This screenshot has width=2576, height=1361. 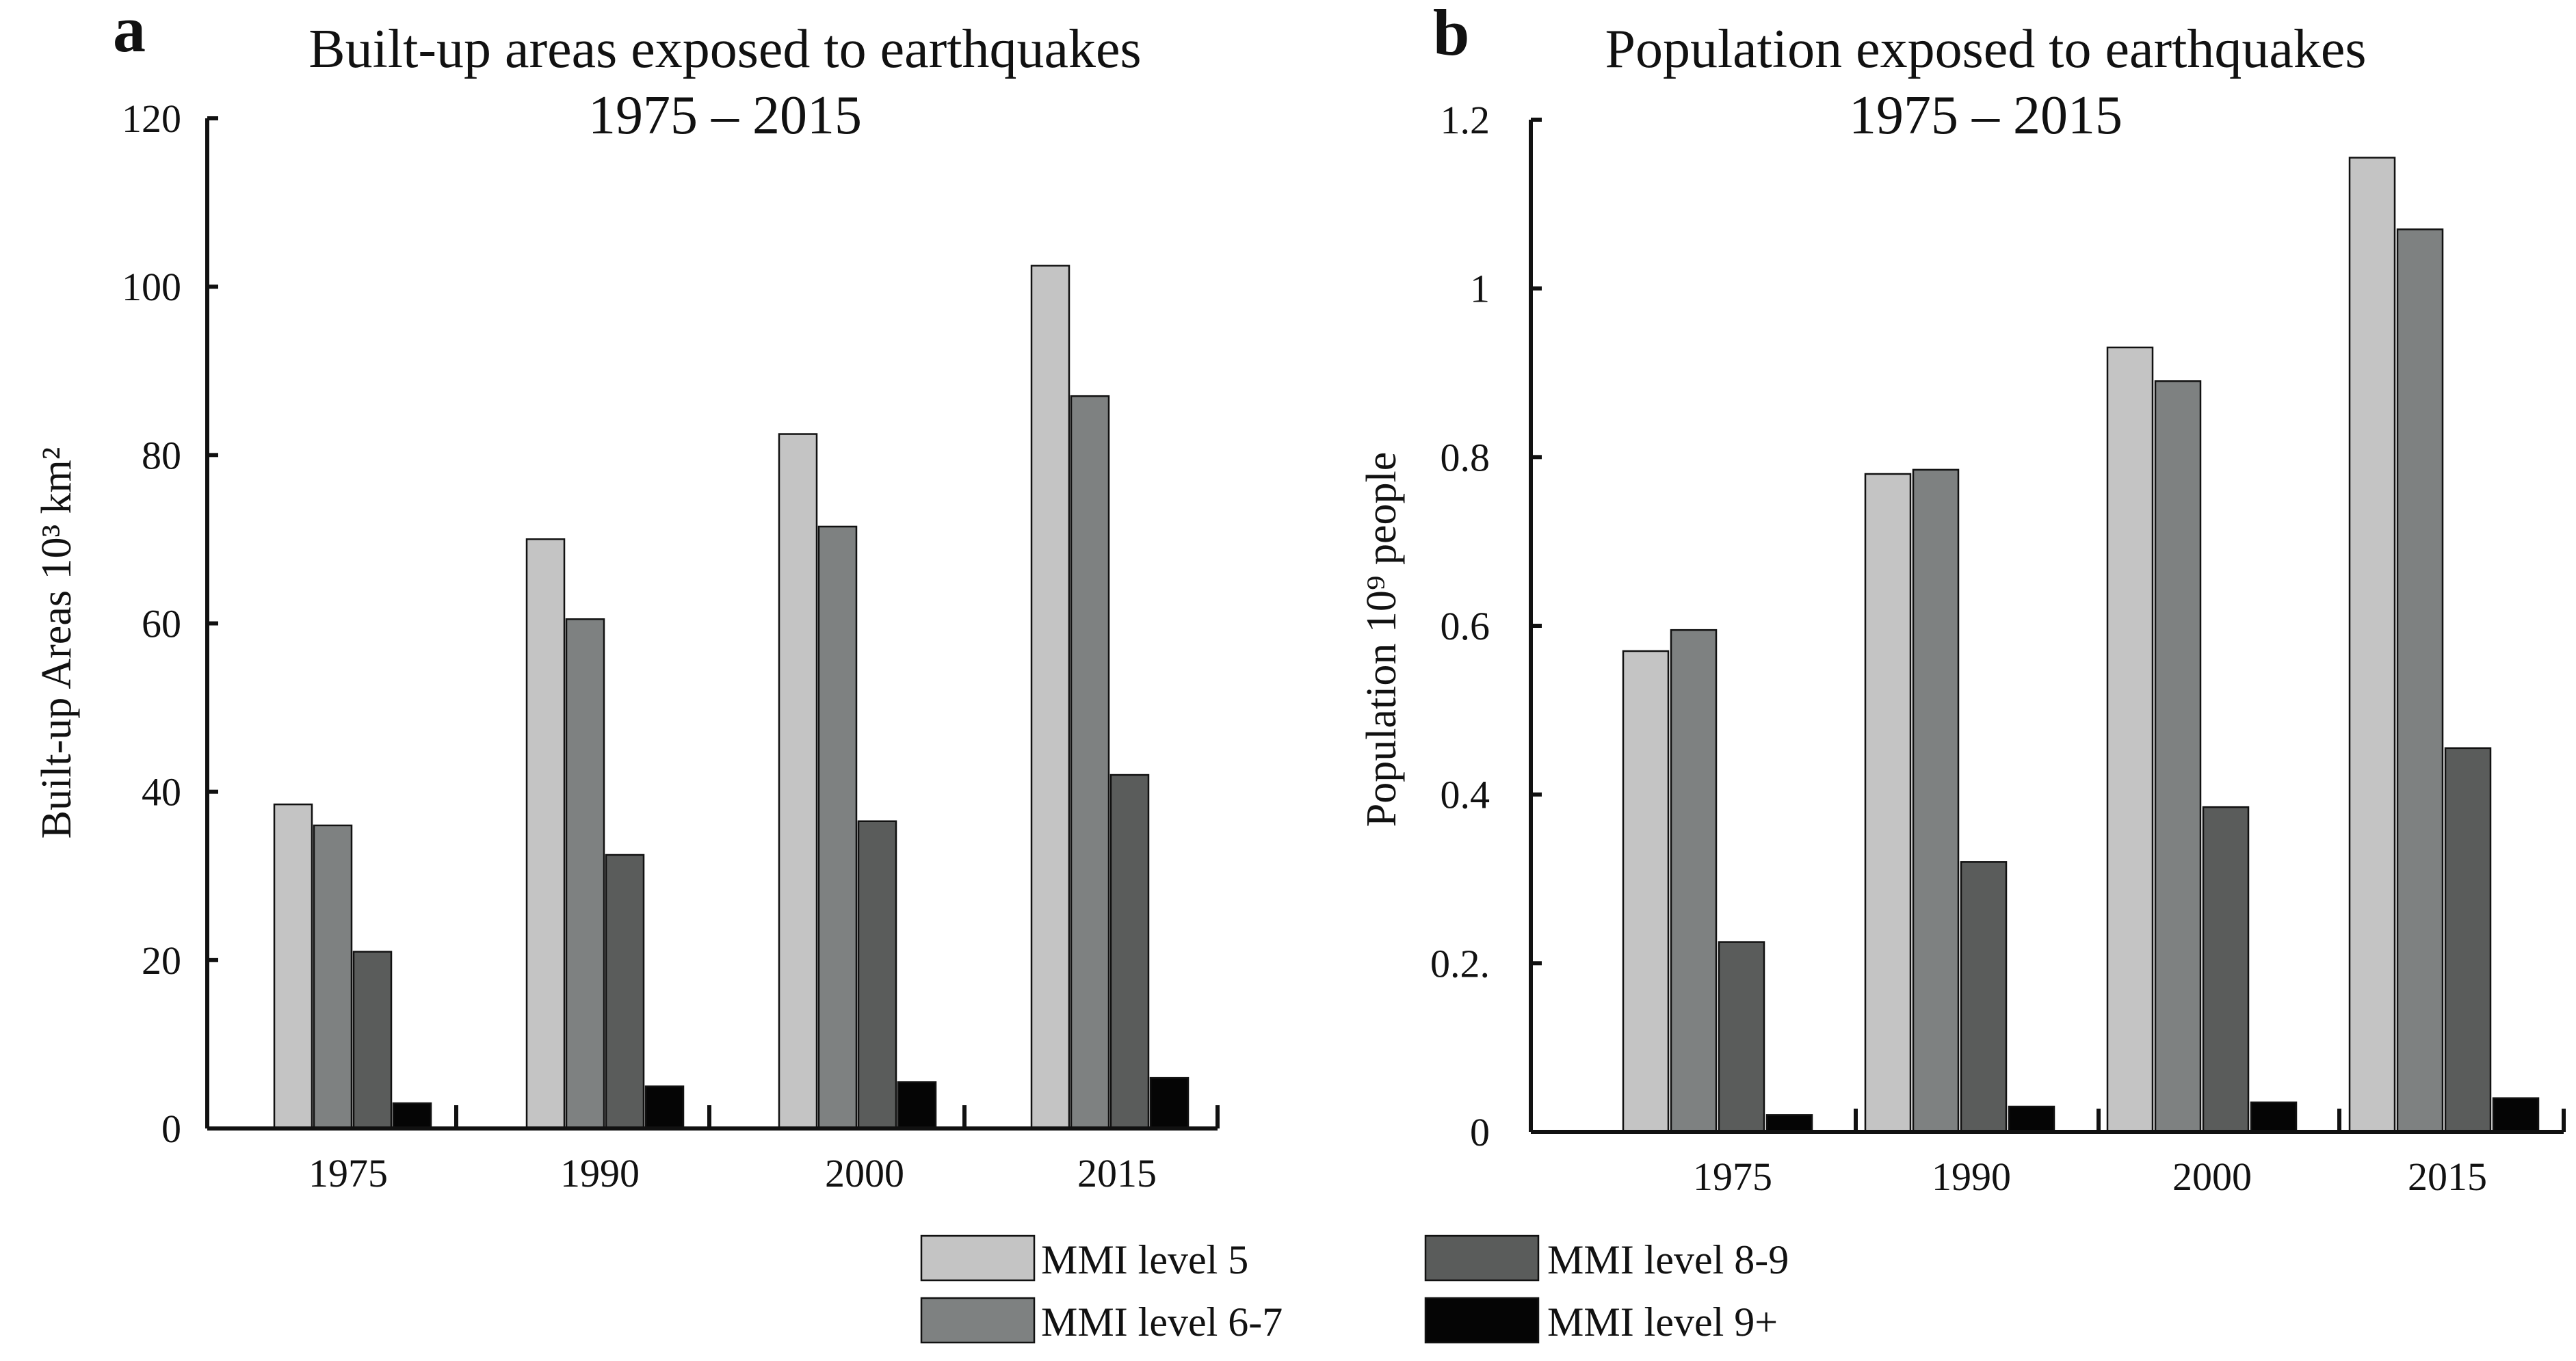 I want to click on panel-a-x-tick-label: 1975, so click(x=348, y=1173).